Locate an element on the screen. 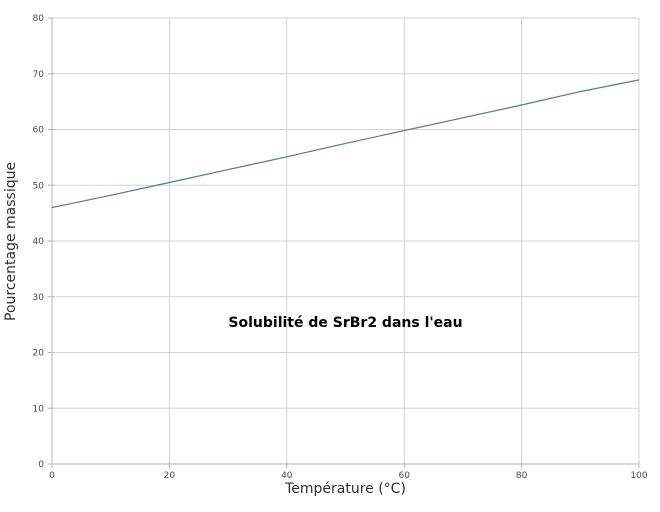 This screenshot has width=660, height=512. y-tick-label: 70 is located at coordinates (39, 75).